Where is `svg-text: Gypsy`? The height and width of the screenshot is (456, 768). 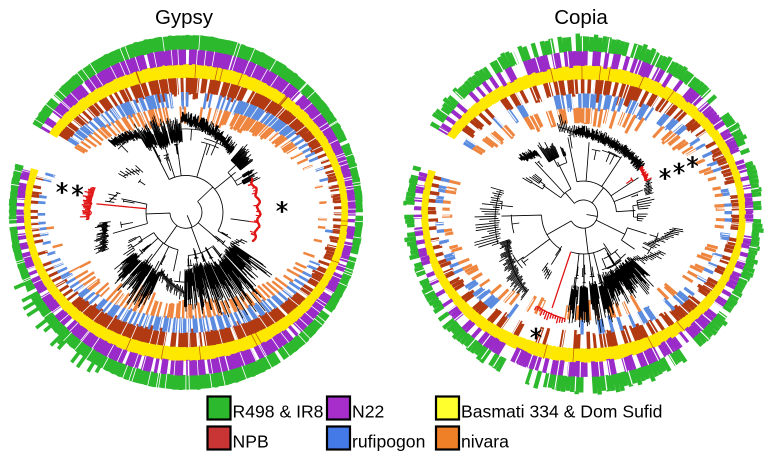 svg-text: Gypsy is located at coordinates (184, 17).